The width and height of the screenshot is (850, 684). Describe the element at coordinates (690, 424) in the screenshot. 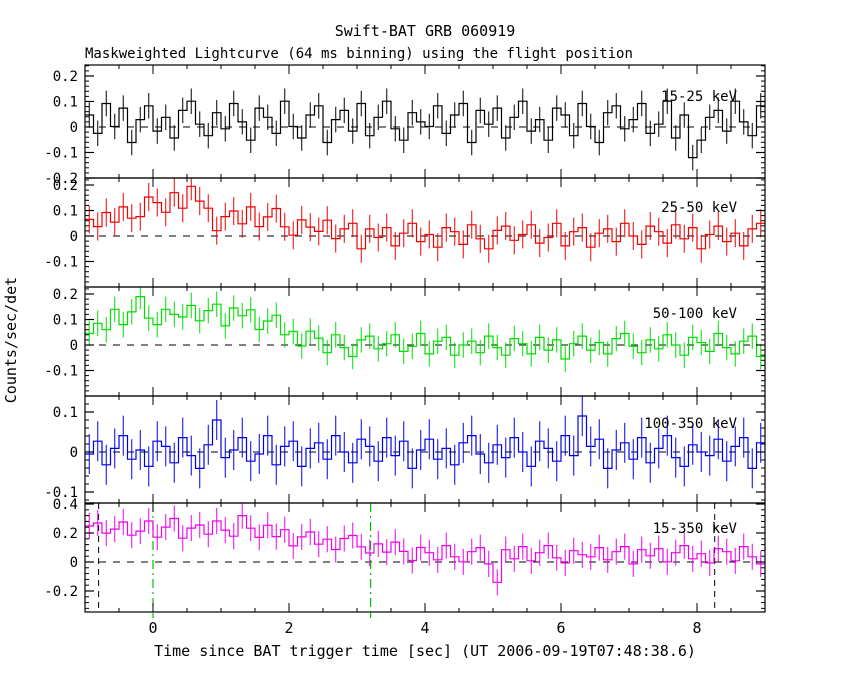

I see `band-label-100-350-kev: 100-350 keV` at that location.